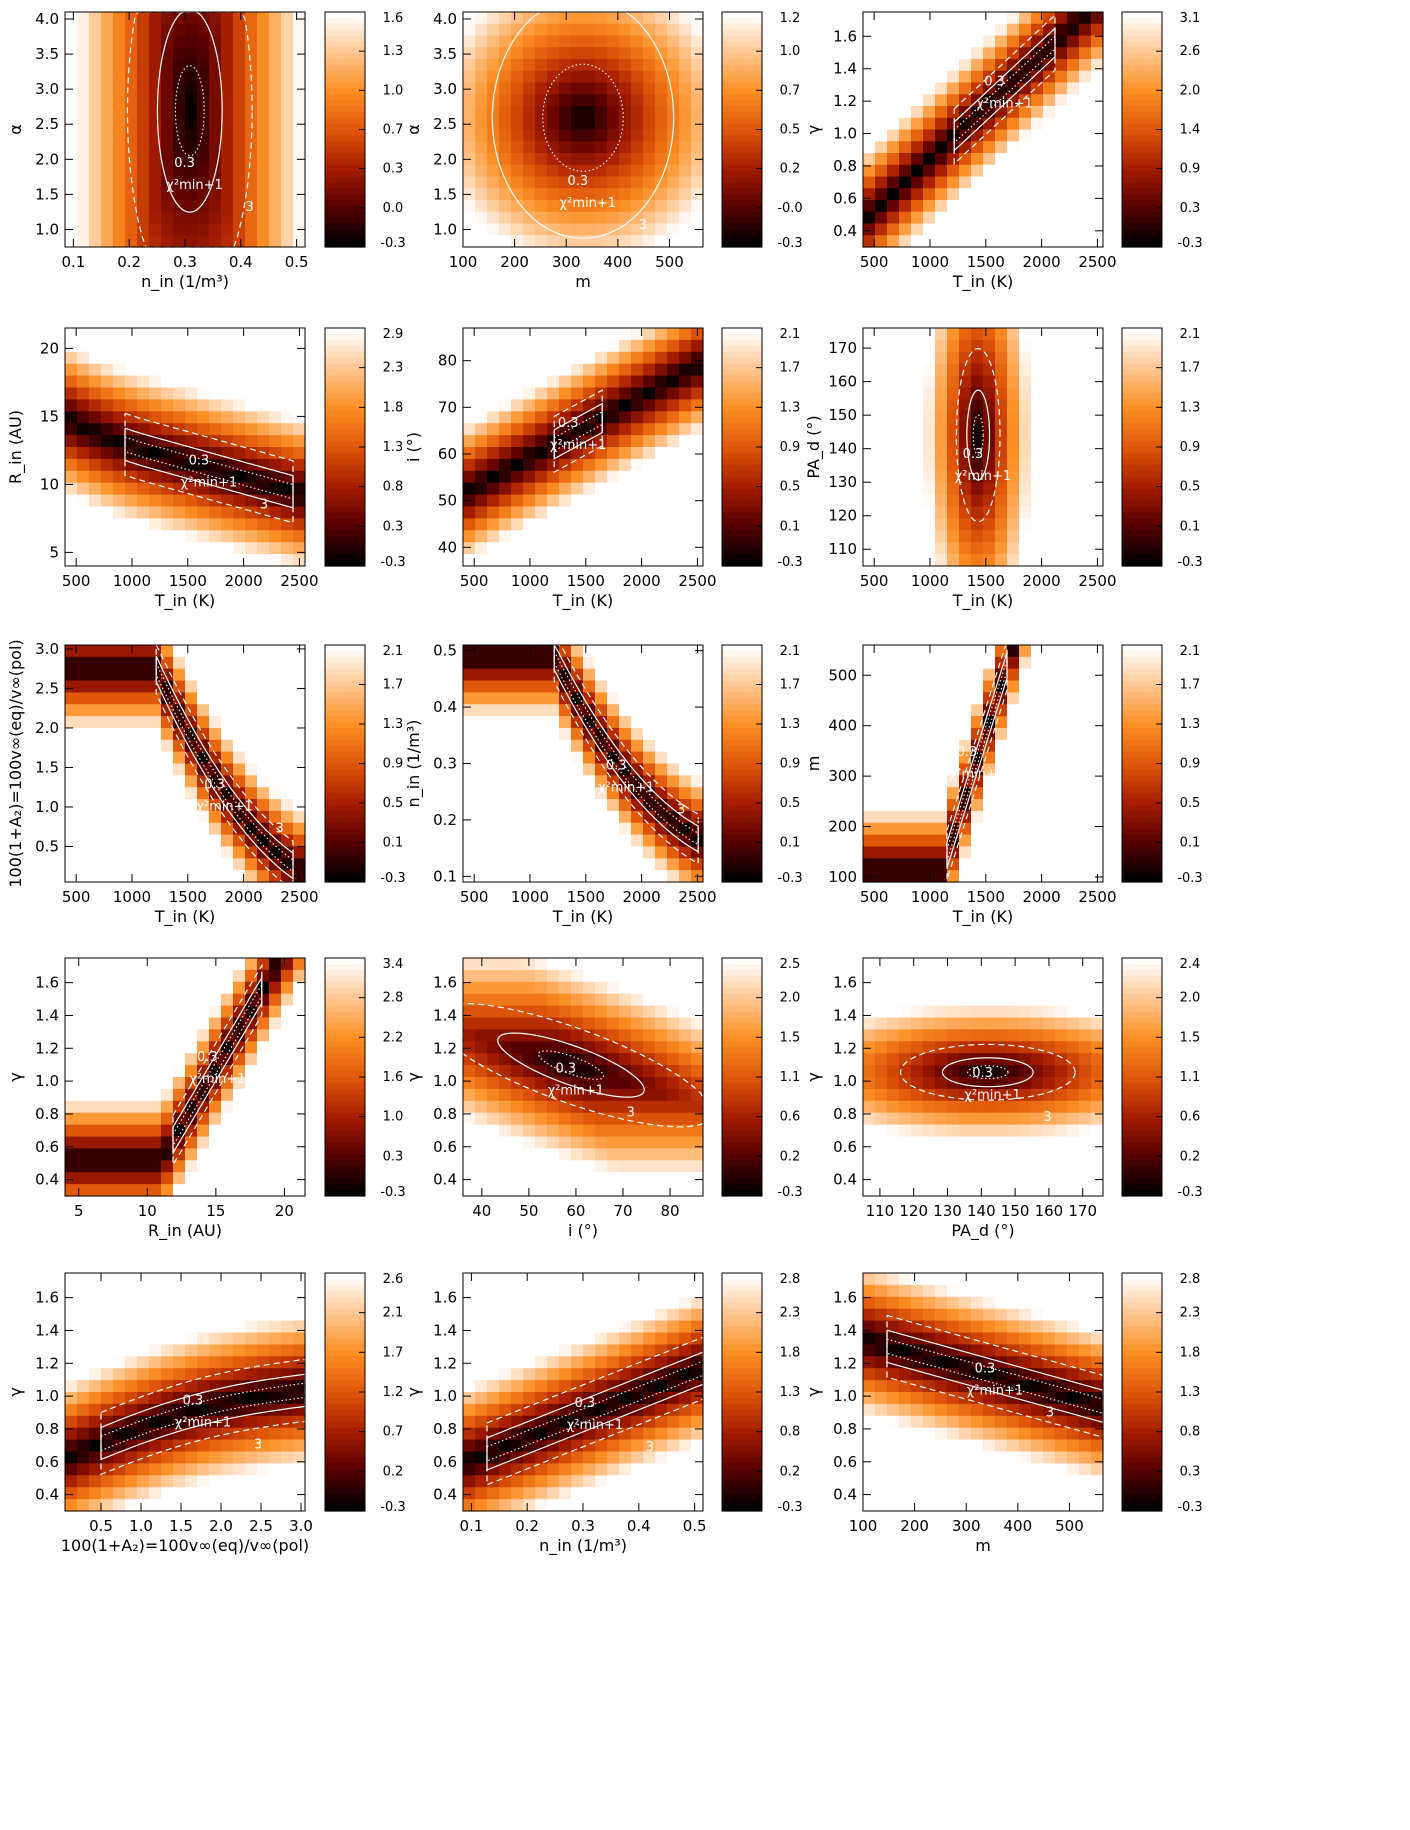  What do you see at coordinates (789, 243) in the screenshot?
I see `colorbar-tick-label: -0.3` at bounding box center [789, 243].